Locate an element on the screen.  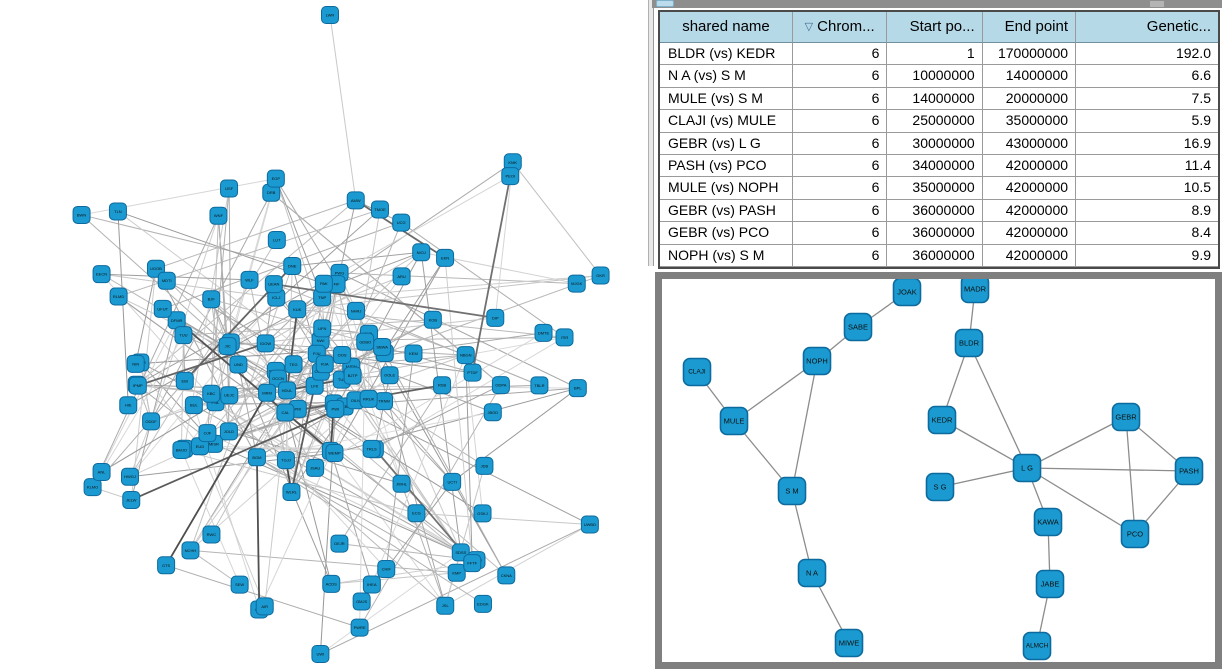
table-row: PASH (vs) PCO 6 34000000 42000000 11.4 is located at coordinates (939, 166).